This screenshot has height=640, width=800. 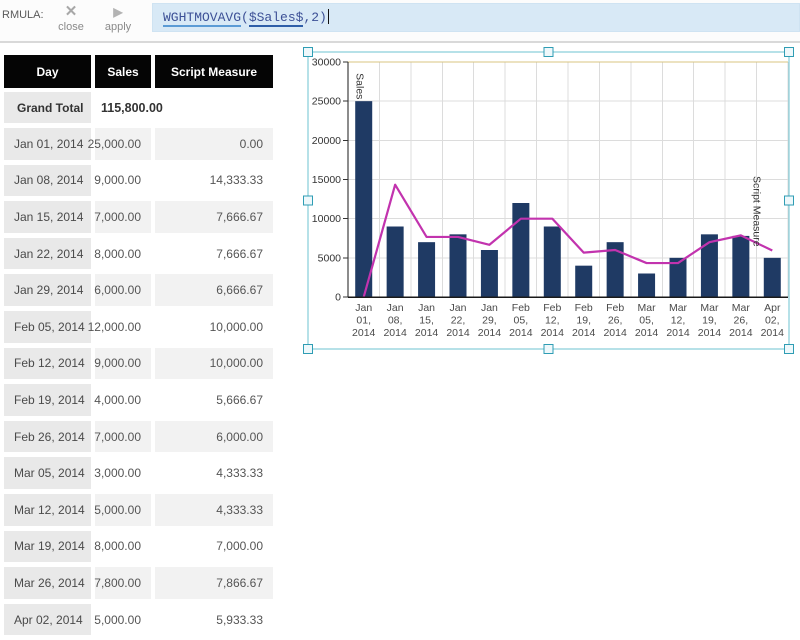 What do you see at coordinates (615, 320) in the screenshot?
I see `x-tick-label: Feb 26, 2014` at bounding box center [615, 320].